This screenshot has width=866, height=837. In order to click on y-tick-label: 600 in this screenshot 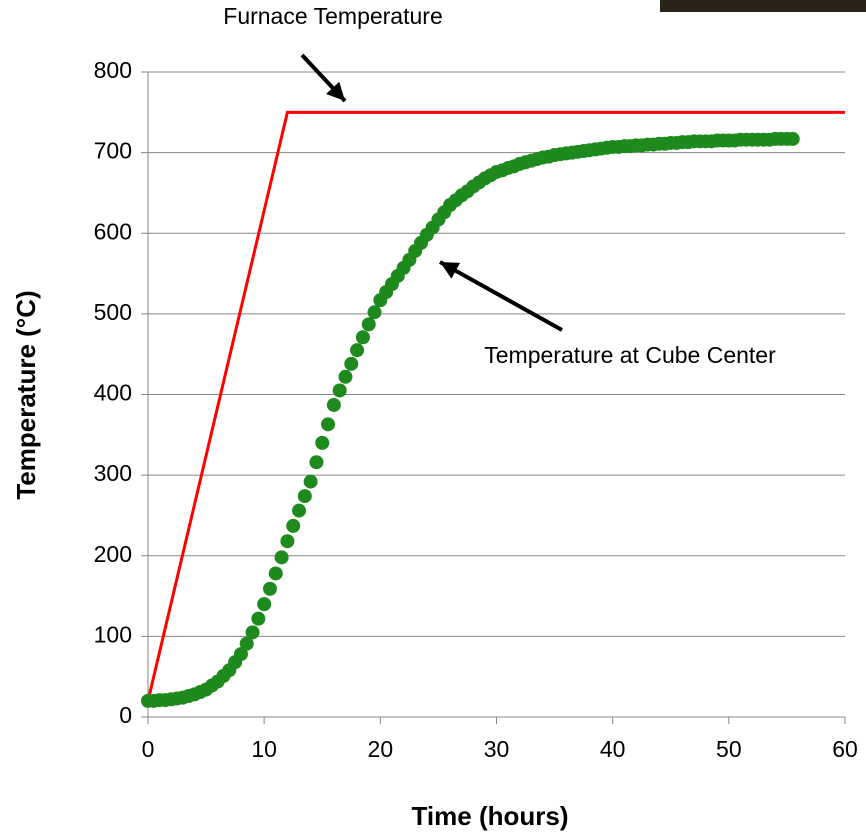, I will do `click(113, 231)`.